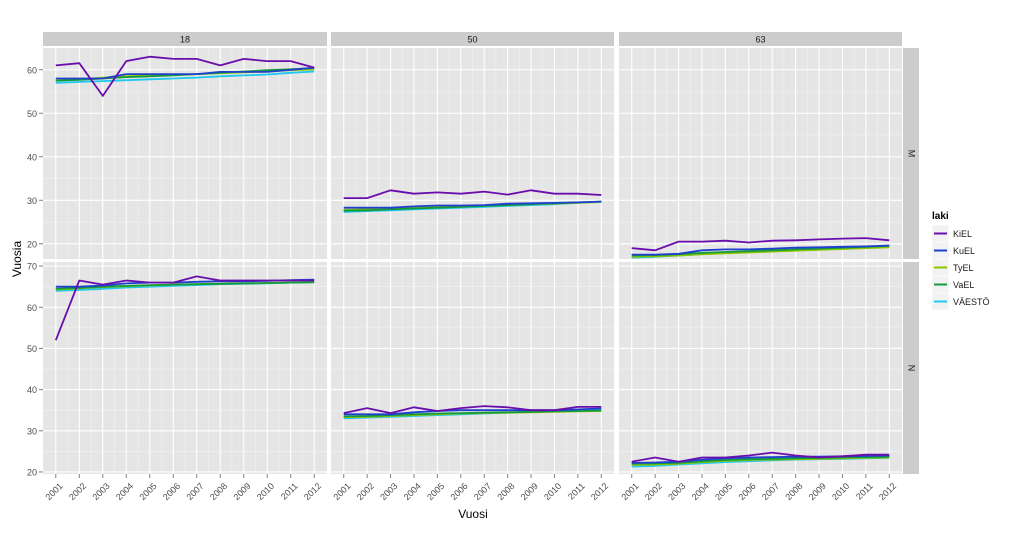 The image size is (1024, 533). I want to click on strip-row-N, so click(911, 368).